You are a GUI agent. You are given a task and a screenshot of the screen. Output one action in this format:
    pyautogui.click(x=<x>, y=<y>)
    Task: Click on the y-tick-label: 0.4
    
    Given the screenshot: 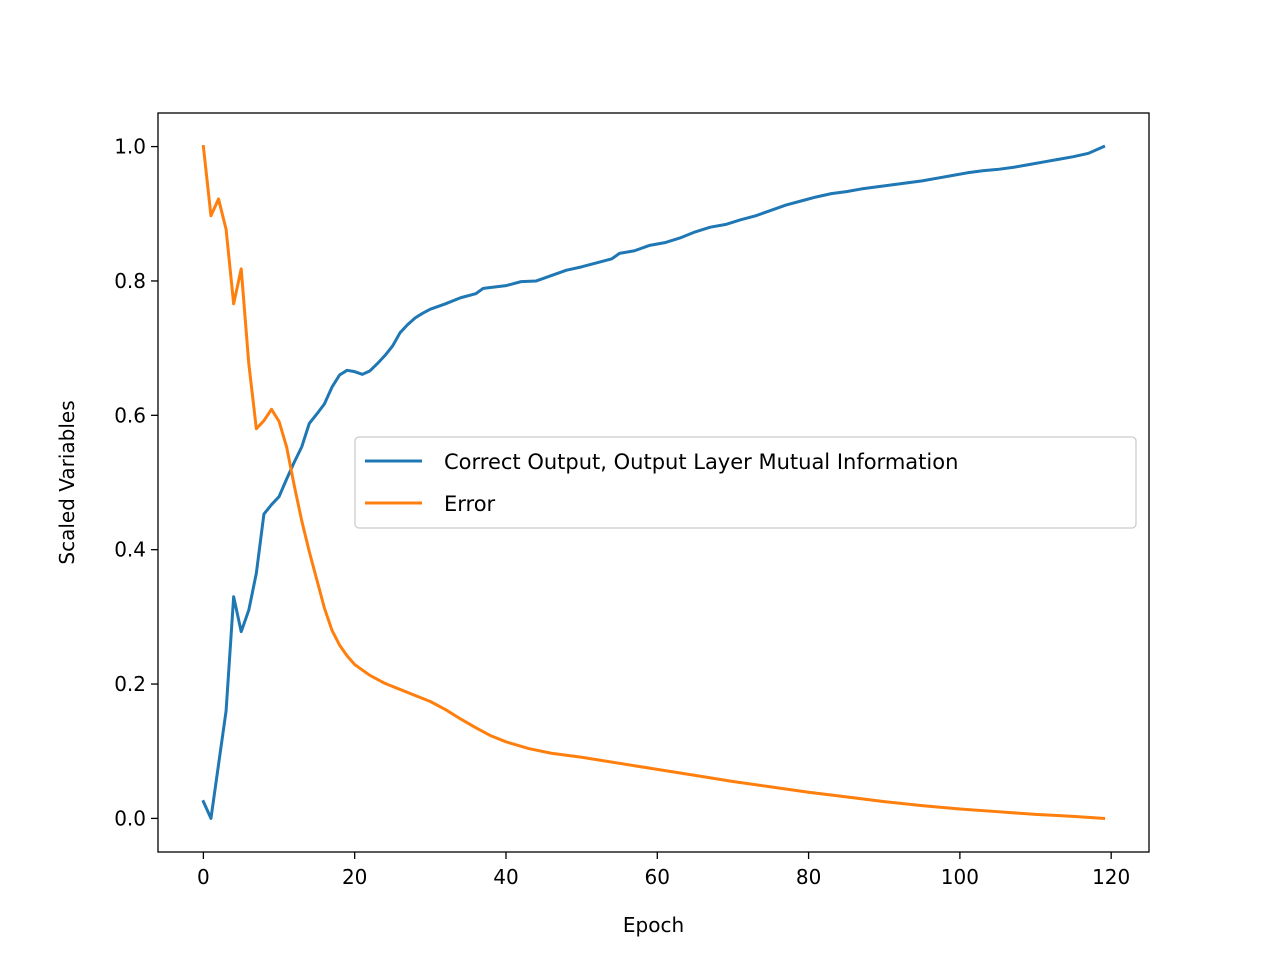 What is the action you would take?
    pyautogui.click(x=130, y=550)
    